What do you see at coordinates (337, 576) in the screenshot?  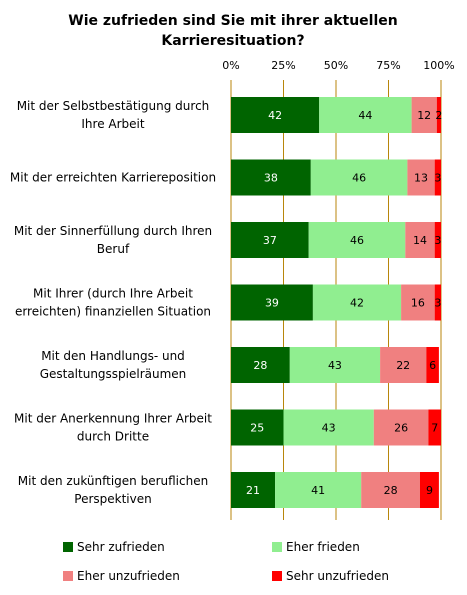 I see `legend-label: Sehr unzufrieden` at bounding box center [337, 576].